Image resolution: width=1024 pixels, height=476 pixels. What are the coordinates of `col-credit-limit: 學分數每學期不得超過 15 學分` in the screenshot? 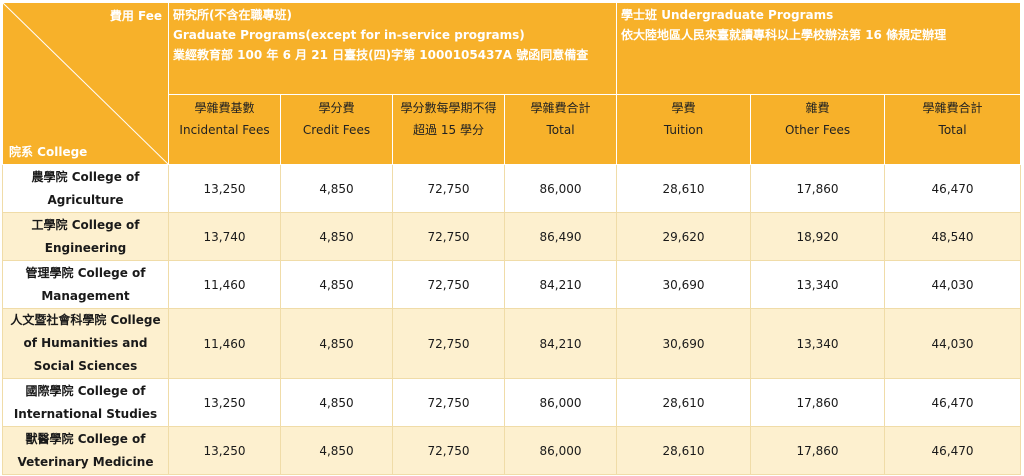 It's located at (448, 129).